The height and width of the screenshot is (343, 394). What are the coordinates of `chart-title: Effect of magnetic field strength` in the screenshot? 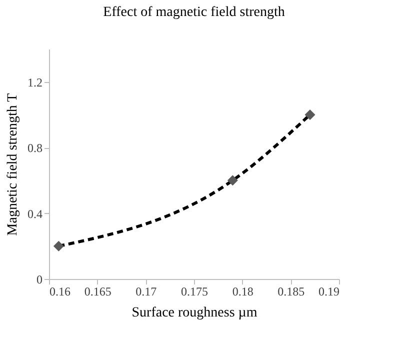 It's located at (194, 12).